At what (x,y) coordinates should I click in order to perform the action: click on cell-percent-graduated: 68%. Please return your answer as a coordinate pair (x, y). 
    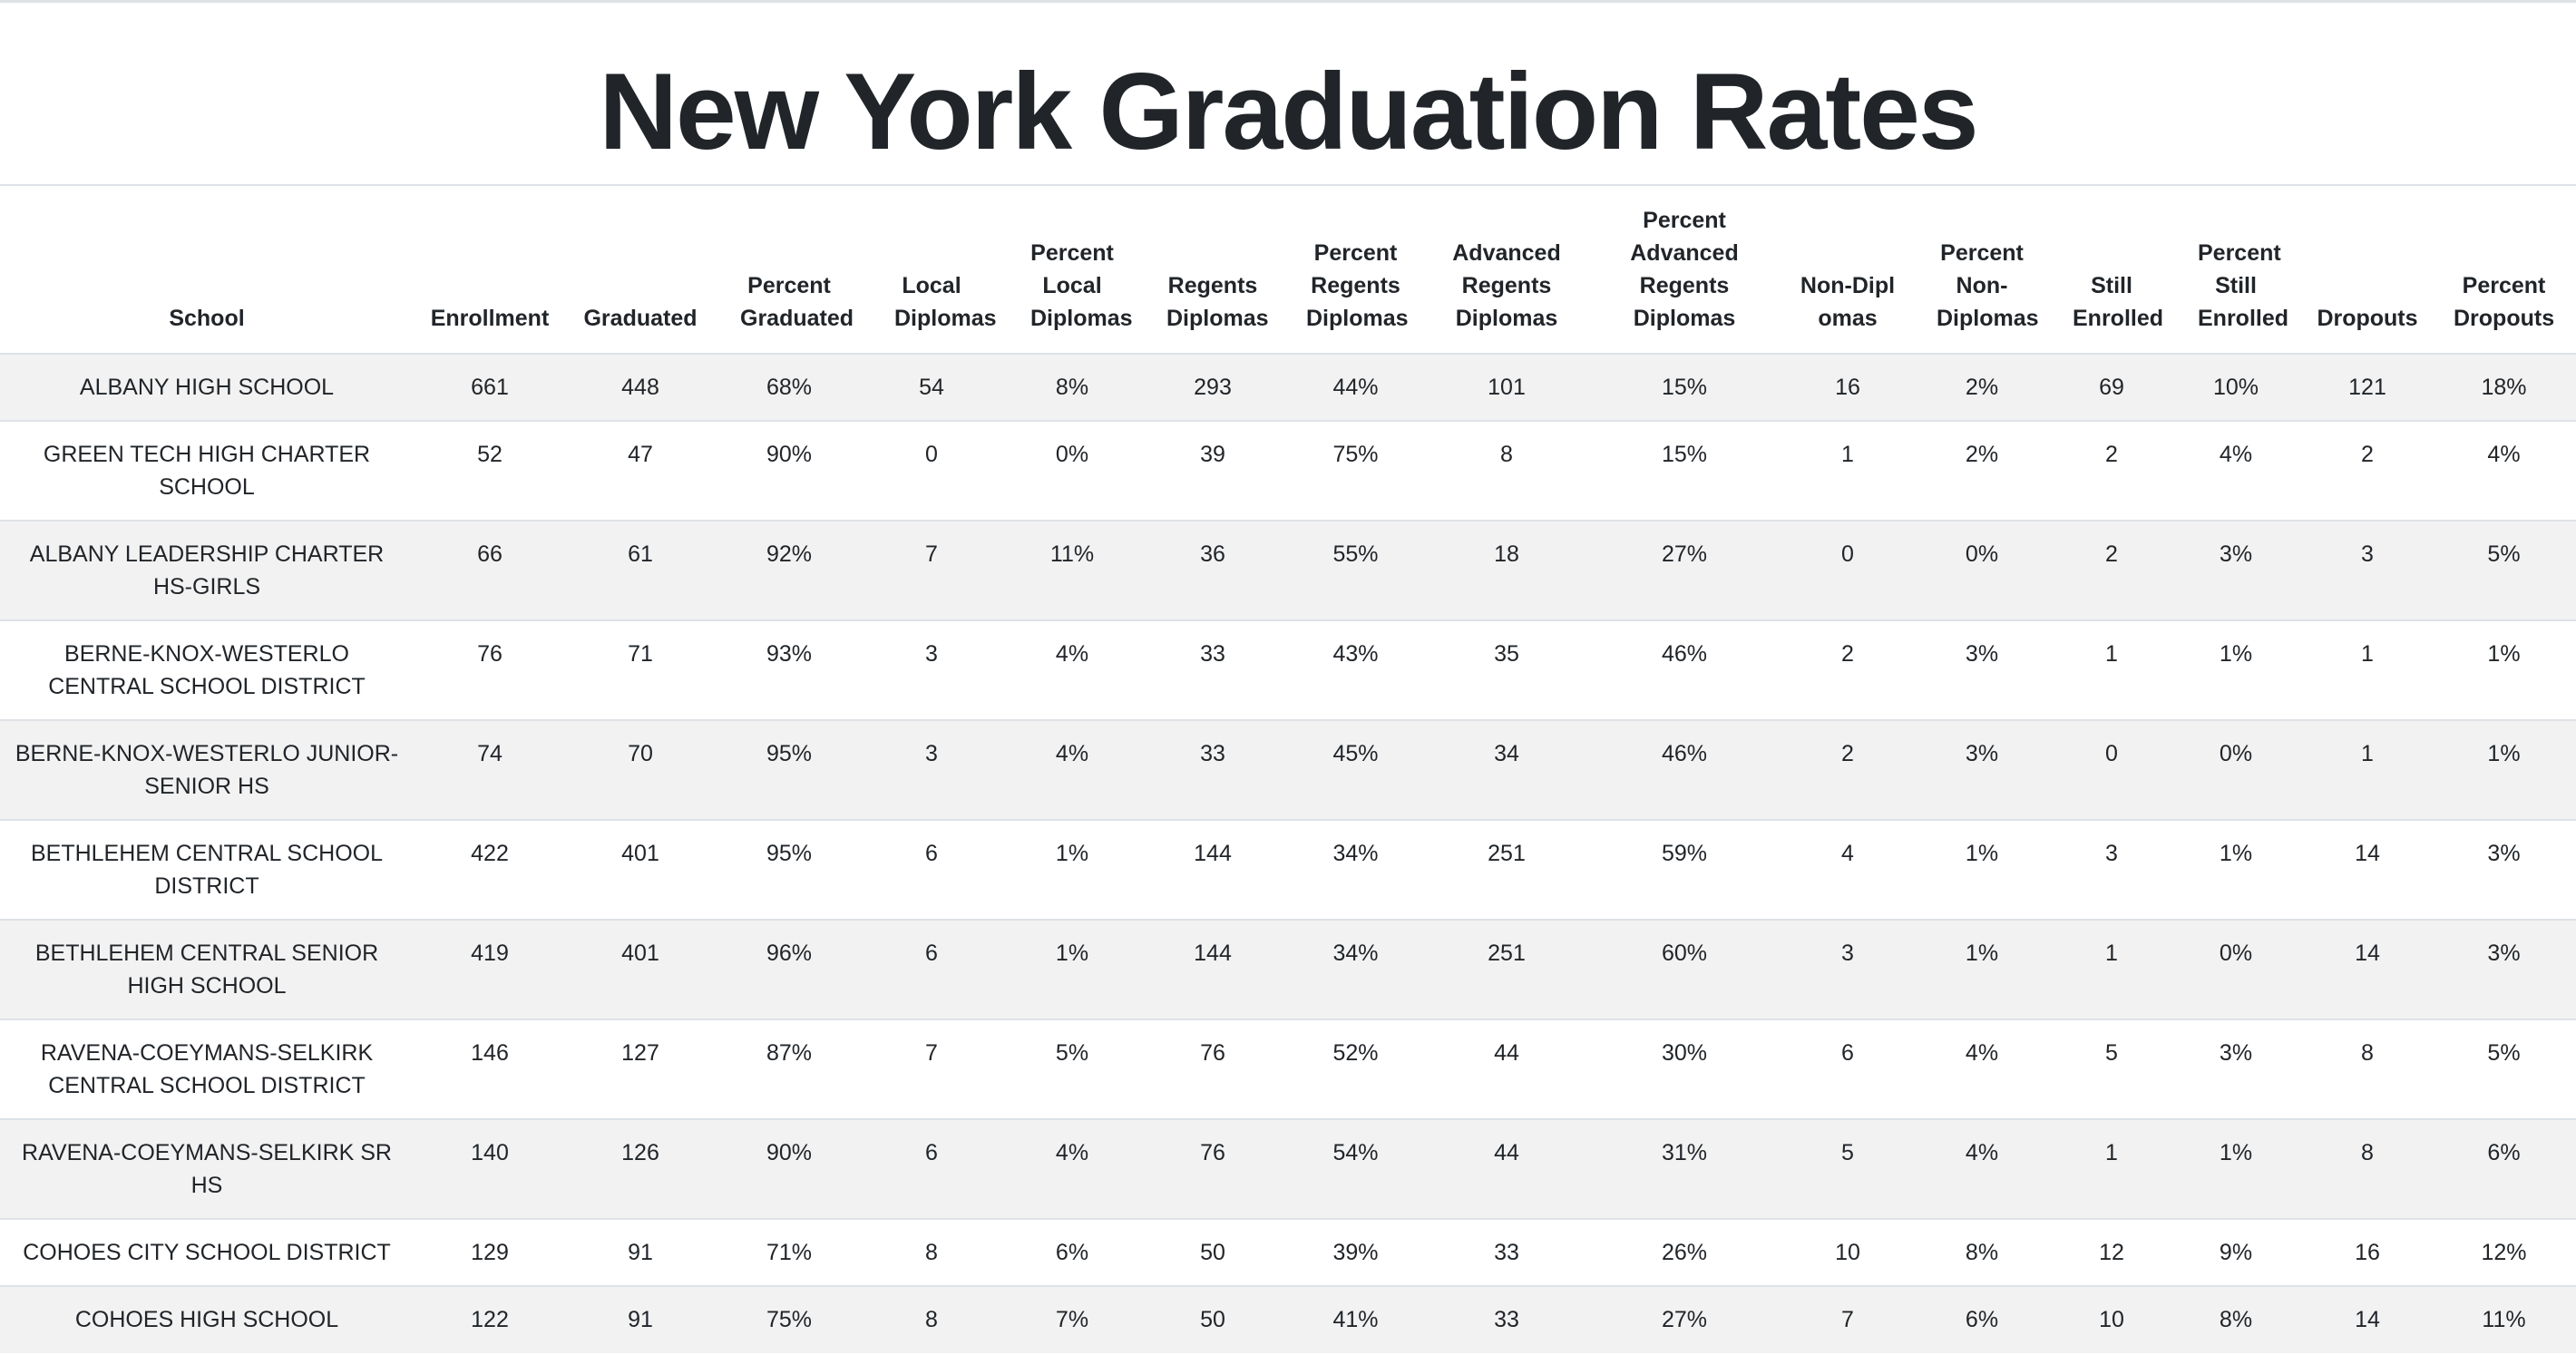
    Looking at the image, I should click on (789, 387).